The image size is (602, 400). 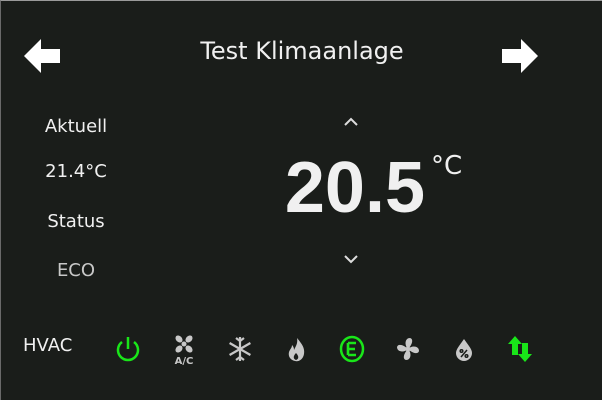 I want to click on ac-fan-icon: A/C, so click(x=184, y=350).